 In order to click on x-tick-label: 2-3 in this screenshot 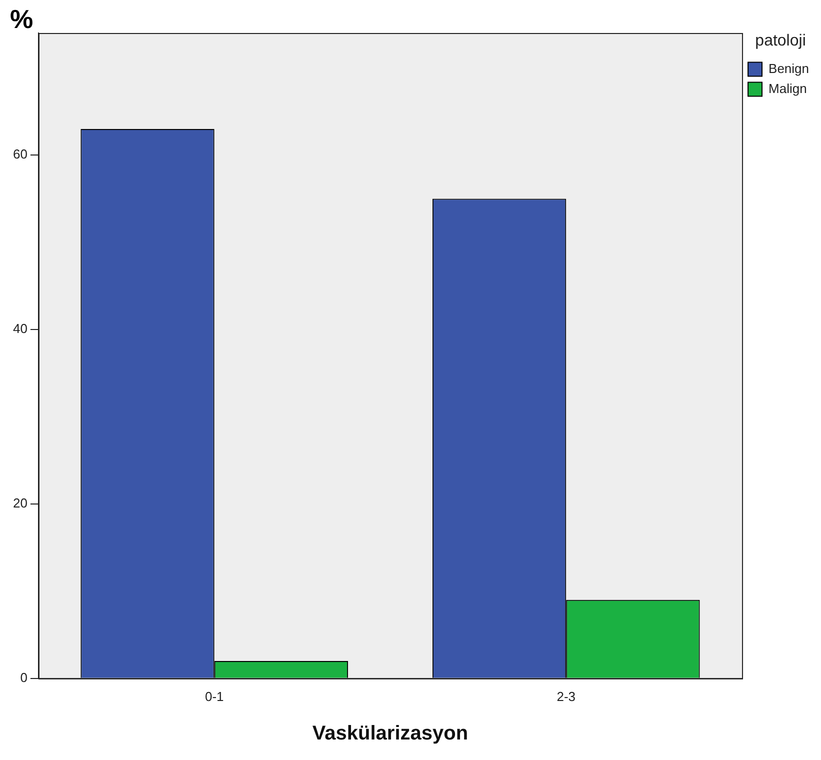, I will do `click(566, 696)`.